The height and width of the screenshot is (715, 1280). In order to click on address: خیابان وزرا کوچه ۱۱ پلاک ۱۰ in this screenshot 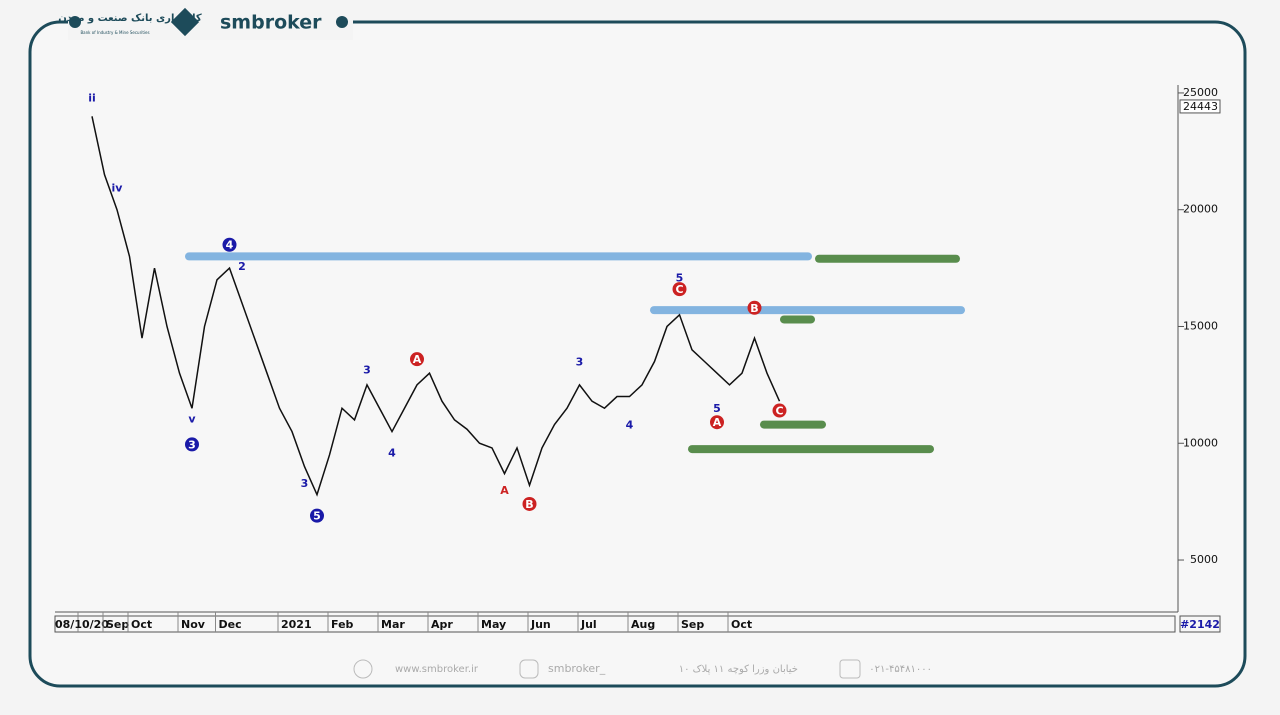, I will do `click(738, 669)`.